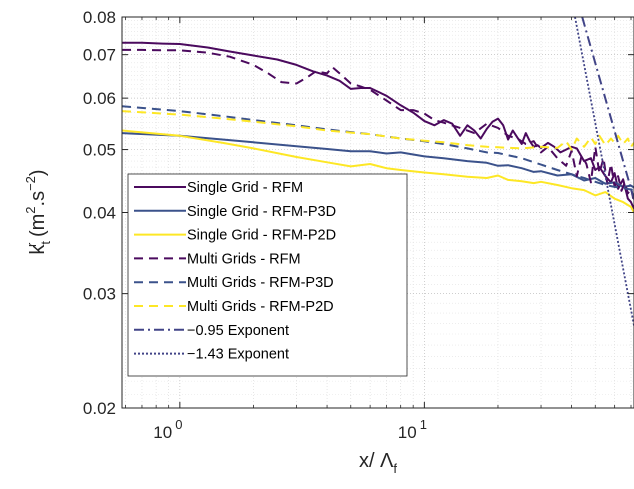  I want to click on y-tick-label: 0.08, so click(99, 17).